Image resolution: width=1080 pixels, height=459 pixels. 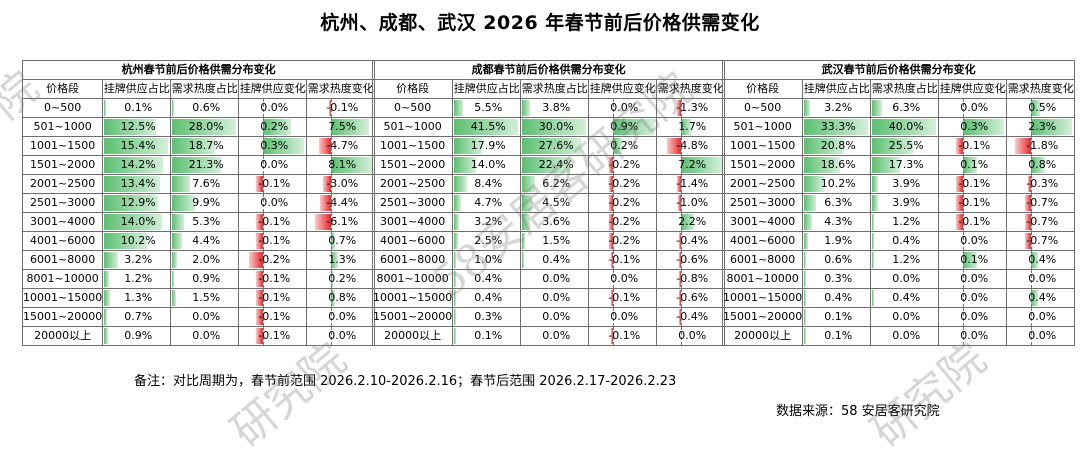 What do you see at coordinates (762, 108) in the screenshot?
I see `price-band-cell: 0~500` at bounding box center [762, 108].